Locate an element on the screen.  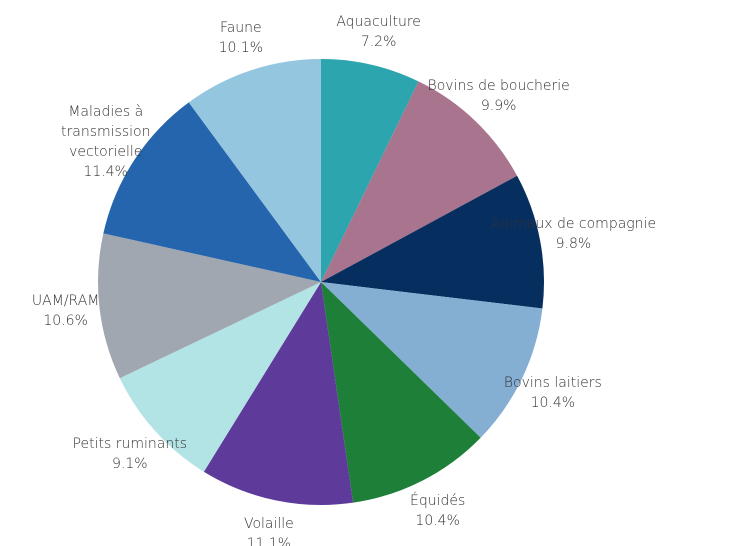
slice-label: Bovins laitiers 10.4% is located at coordinates (553, 393).